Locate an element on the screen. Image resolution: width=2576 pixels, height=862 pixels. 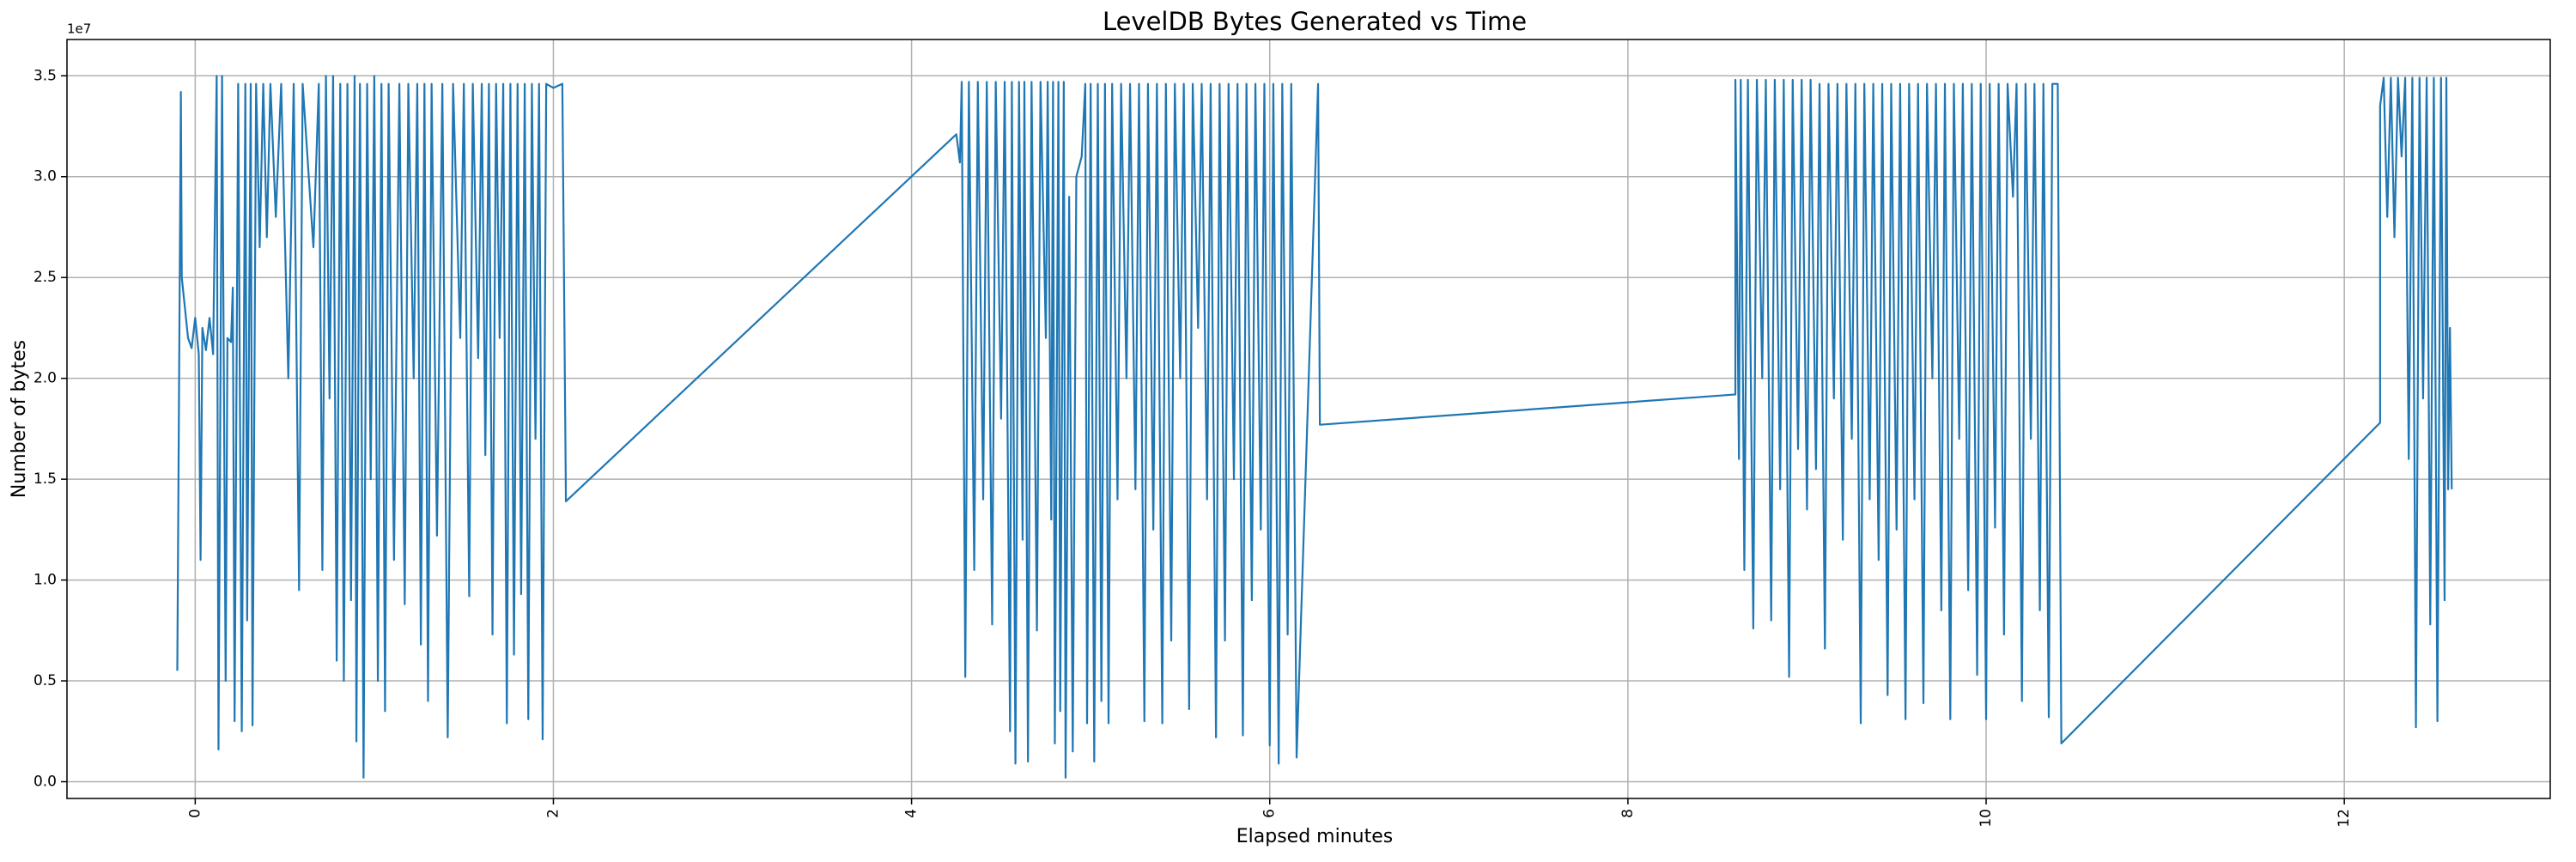
x-tick-label: 6 is located at coordinates (1270, 813).